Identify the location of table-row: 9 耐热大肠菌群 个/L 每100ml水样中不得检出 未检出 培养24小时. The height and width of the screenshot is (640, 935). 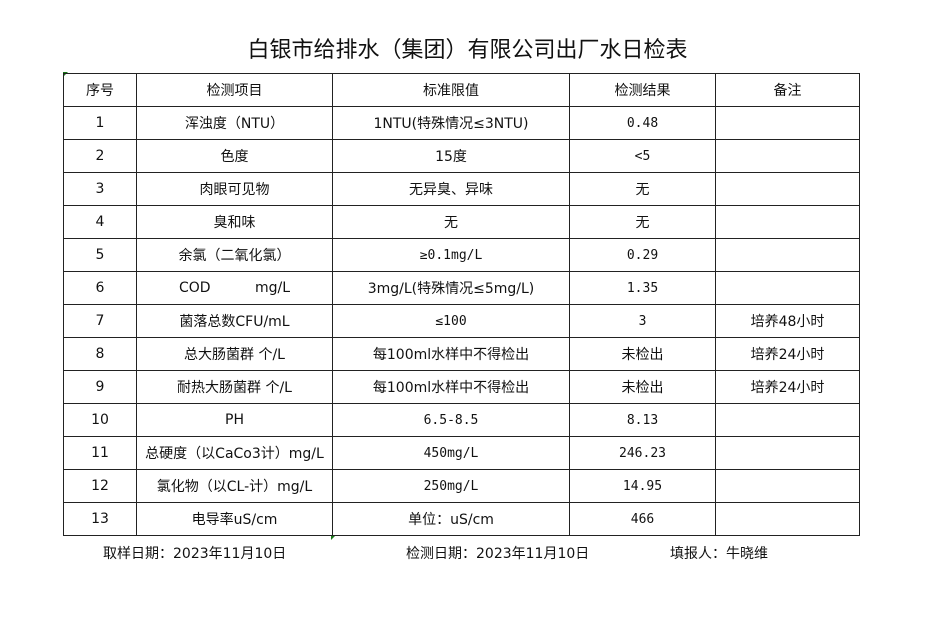
(461, 387).